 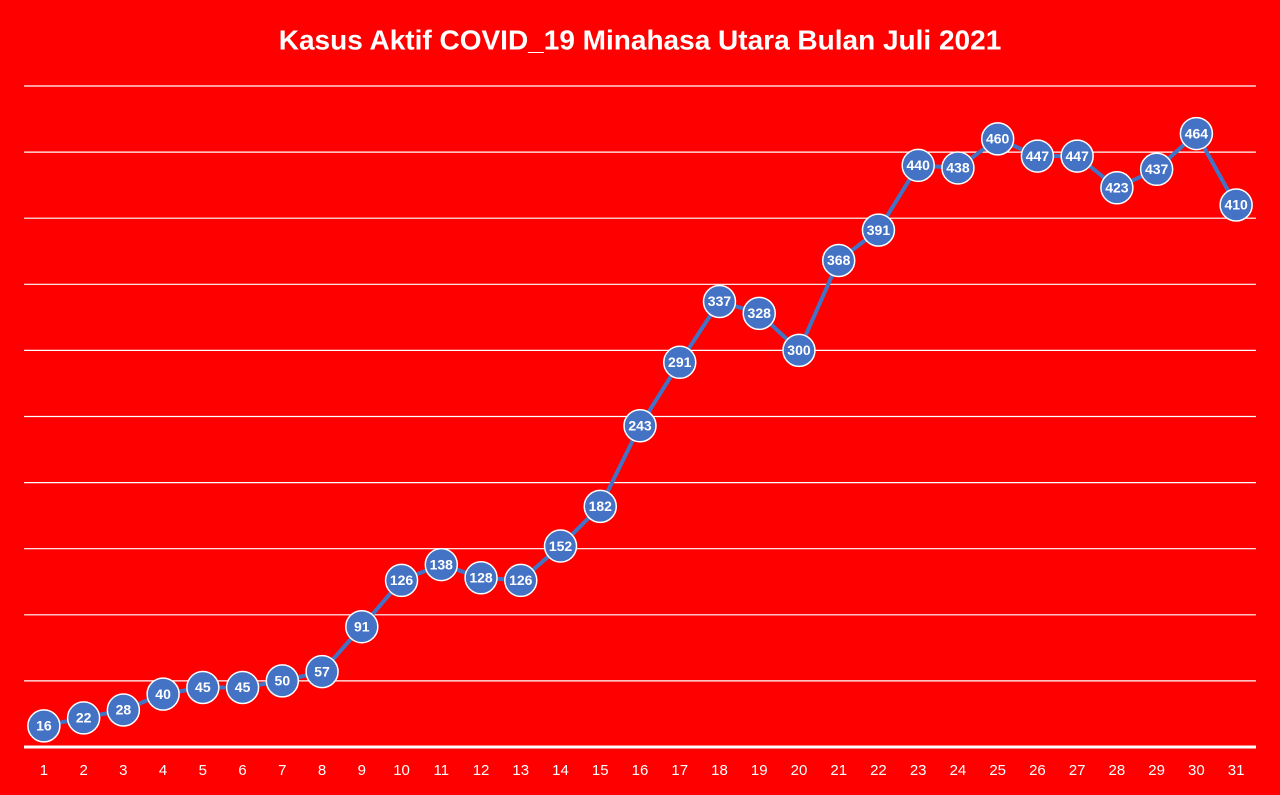 I want to click on data-label: 91, so click(x=362, y=626).